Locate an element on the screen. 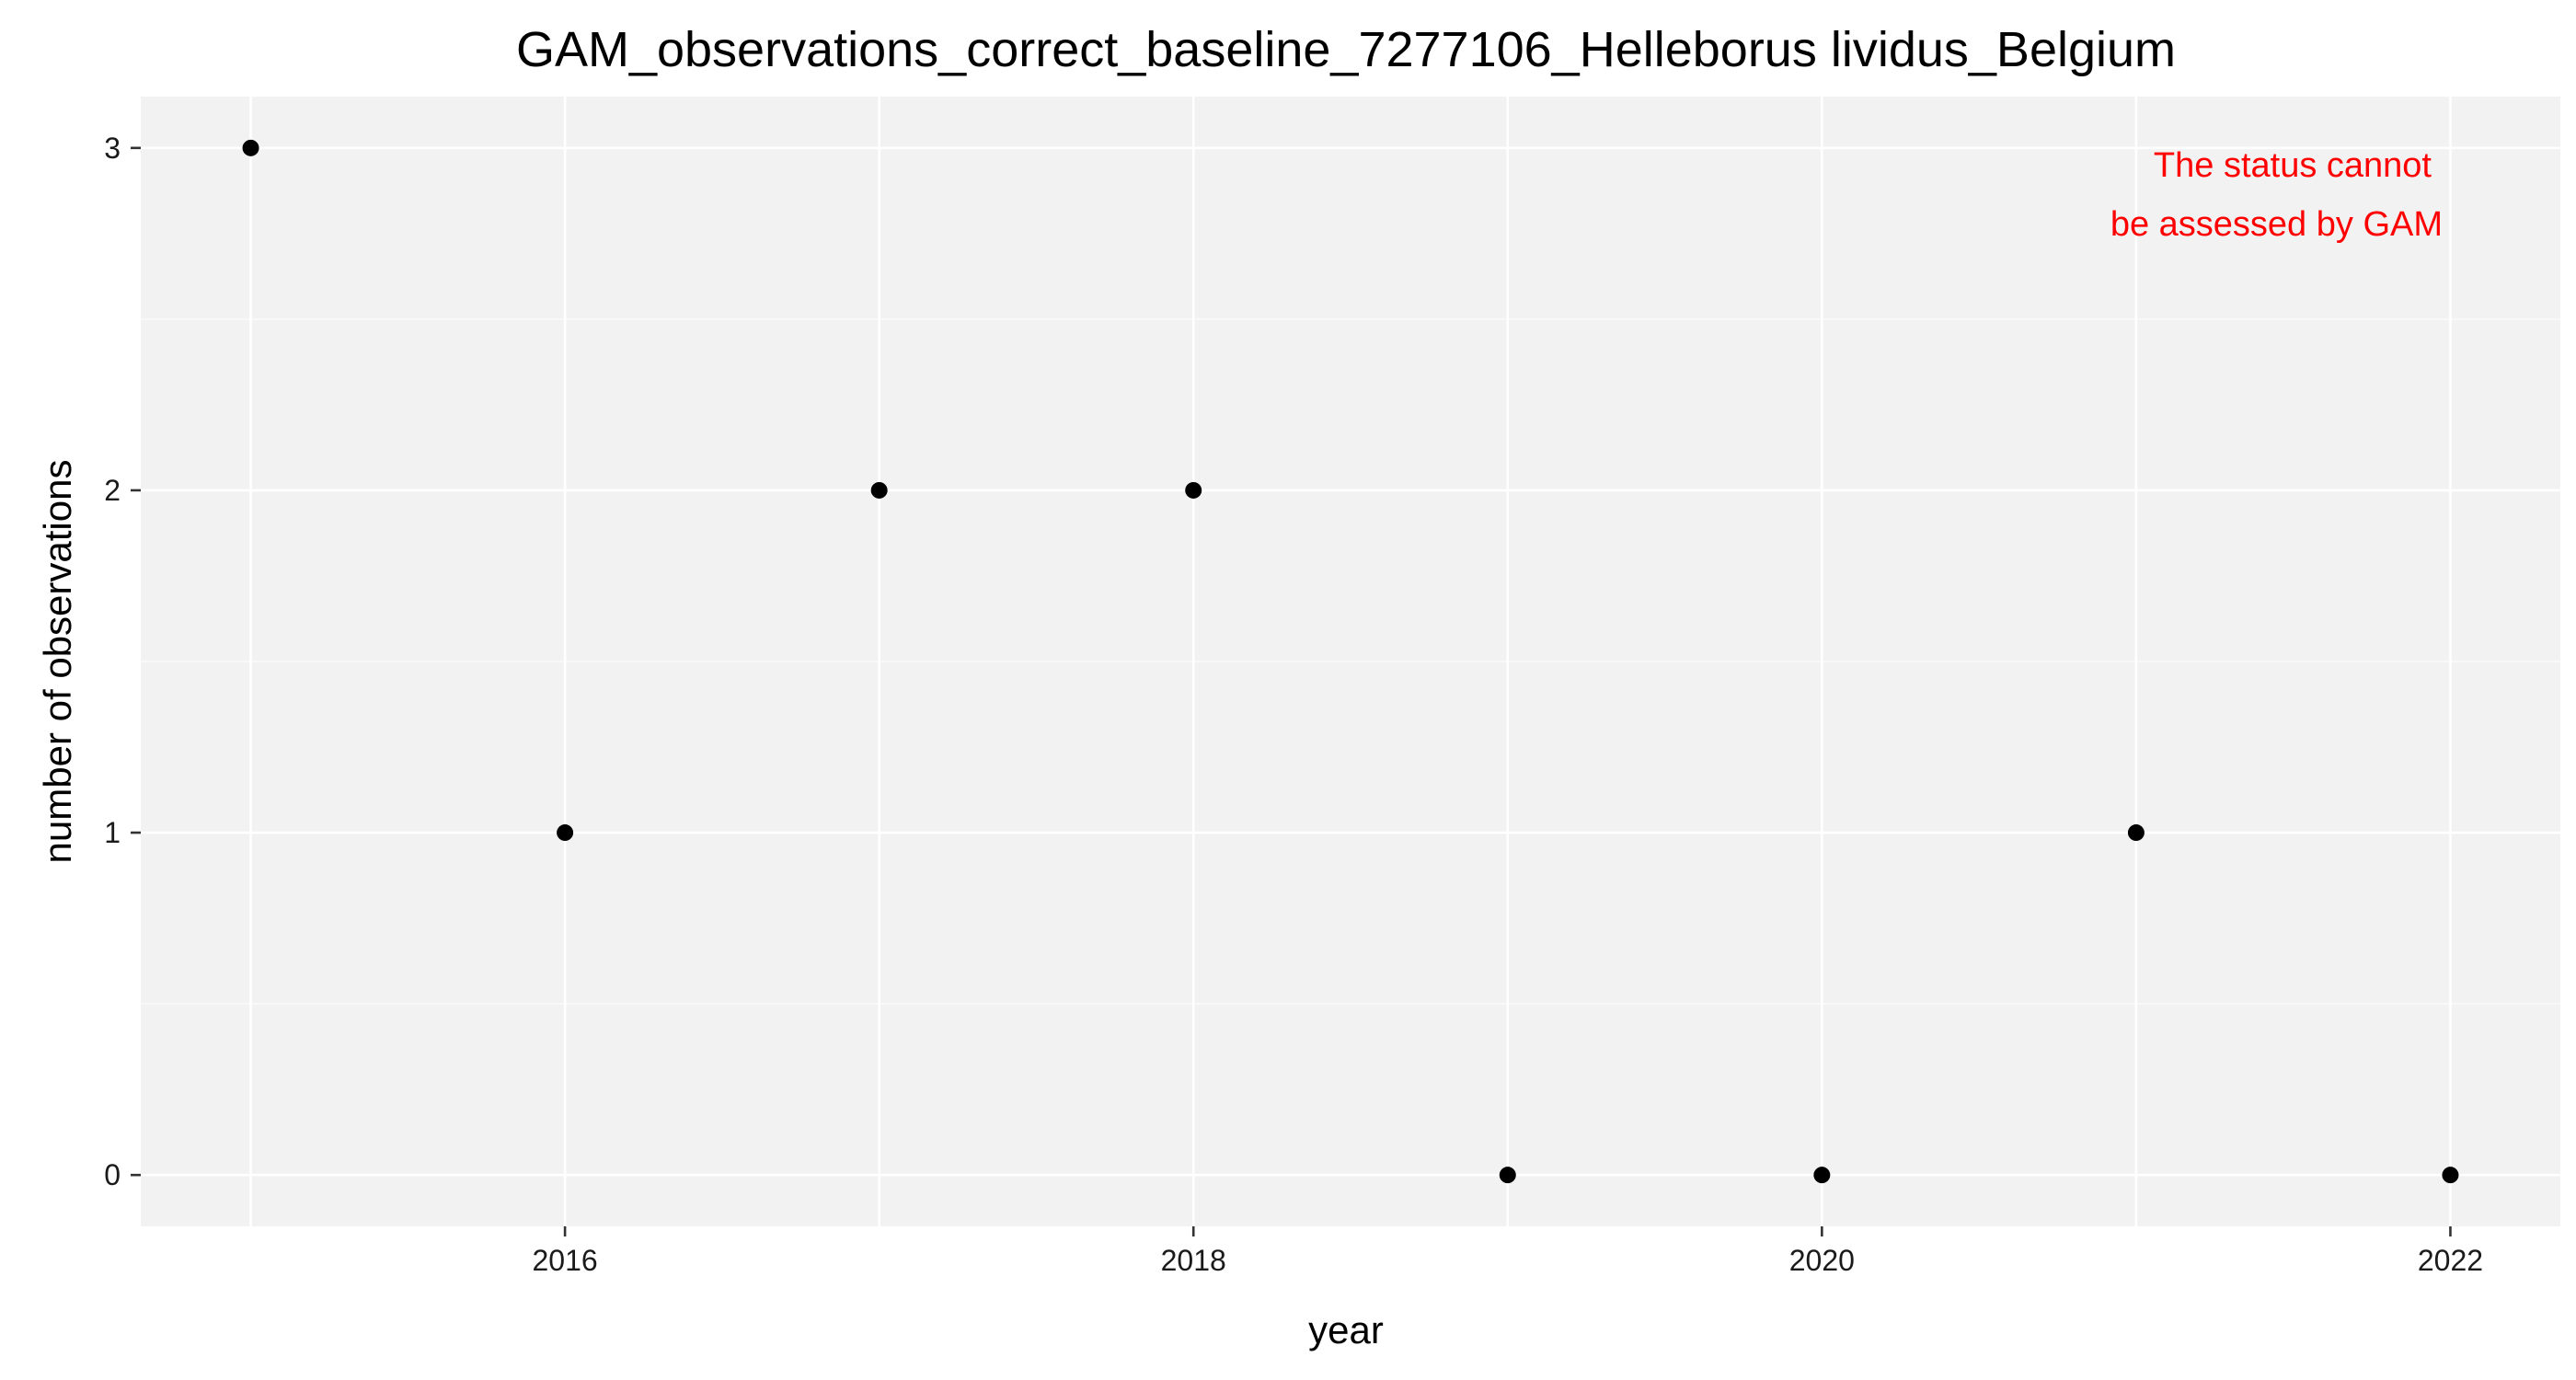 This screenshot has height=1380, width=2576. x-tick-label: 2022 is located at coordinates (2450, 1260).